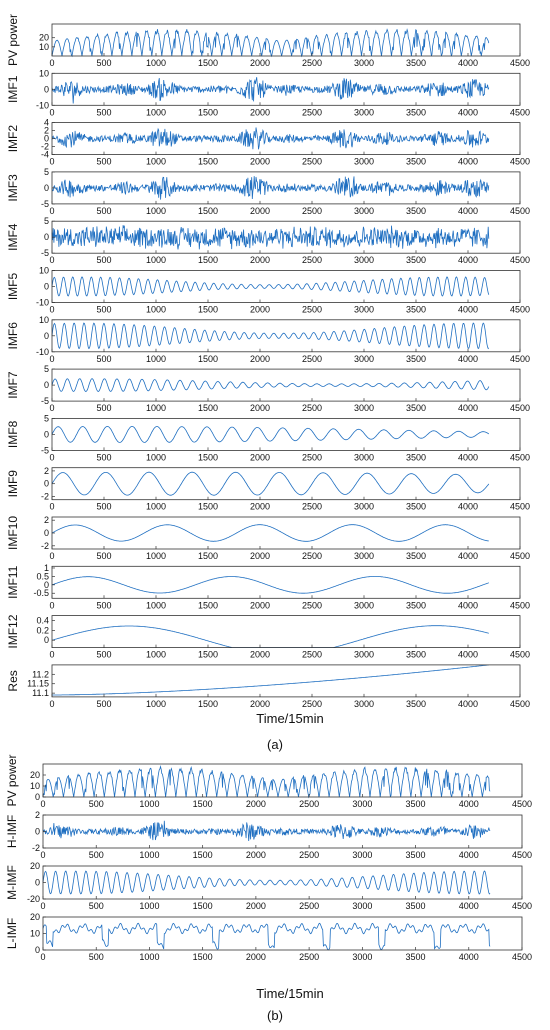  Describe the element at coordinates (13, 188) in the screenshot. I see `y-axis-label: IMF3` at that location.